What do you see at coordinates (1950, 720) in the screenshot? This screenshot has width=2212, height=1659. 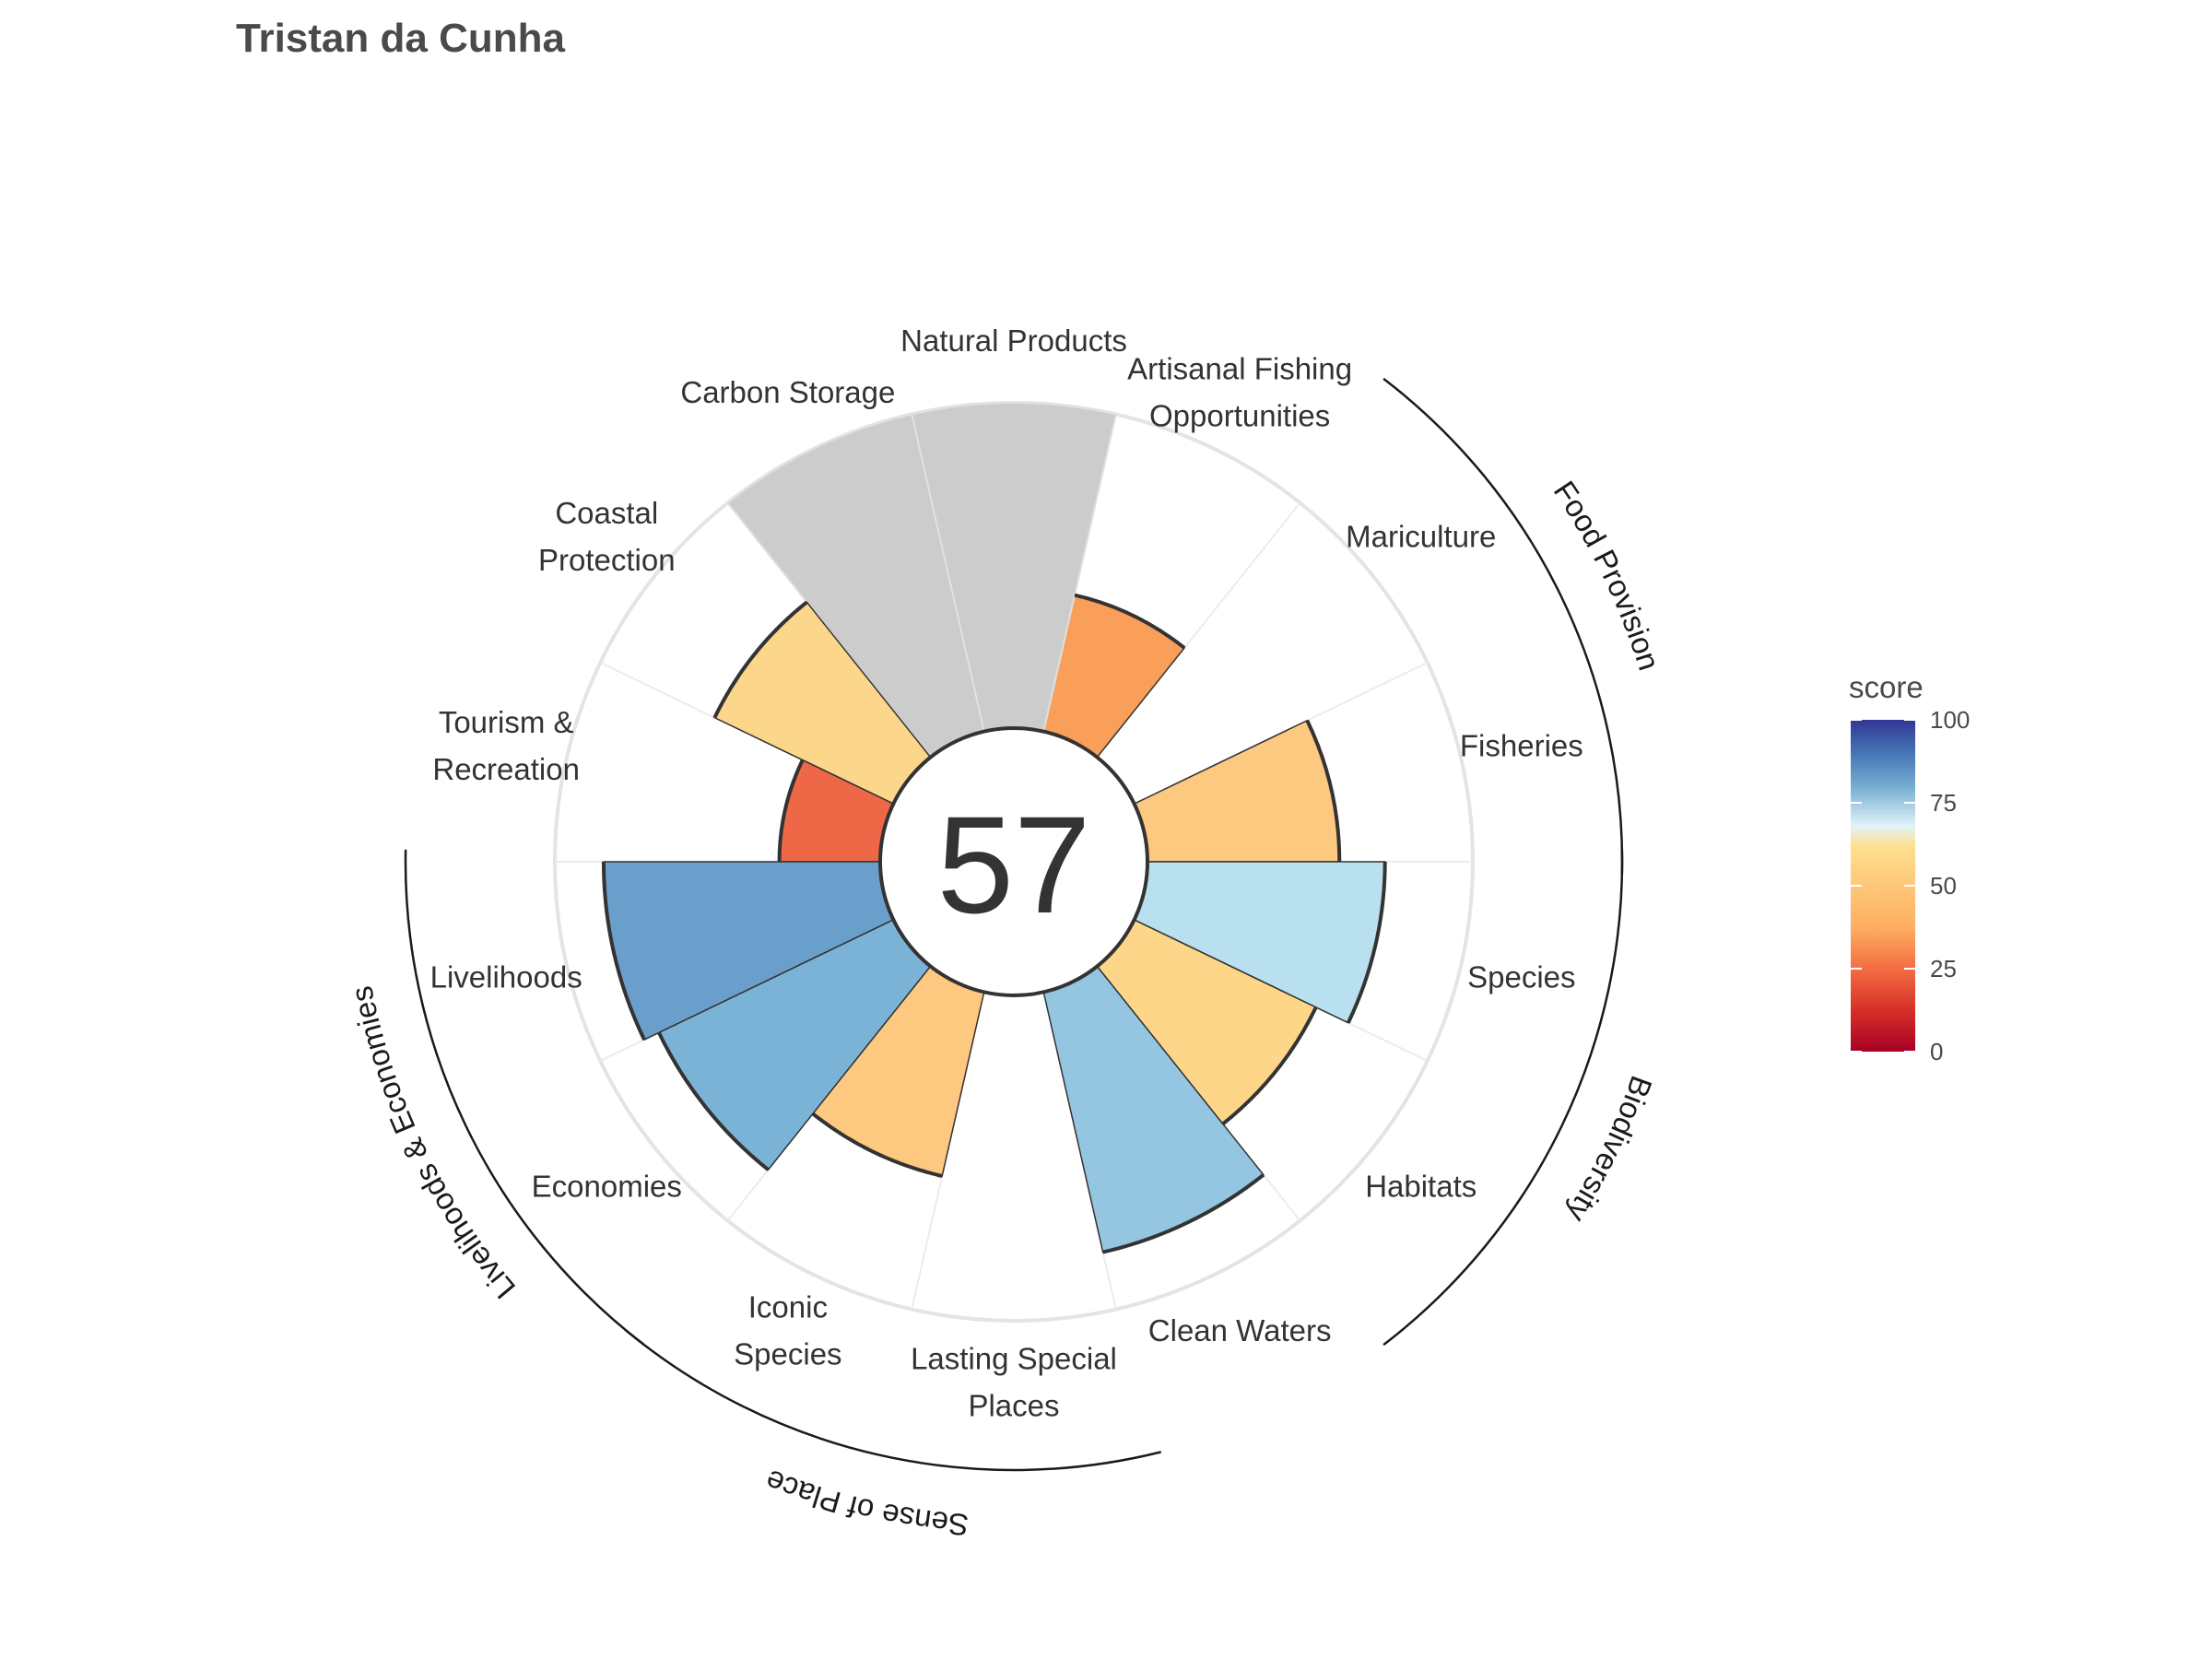 I see `legend-tick-label: 100` at bounding box center [1950, 720].